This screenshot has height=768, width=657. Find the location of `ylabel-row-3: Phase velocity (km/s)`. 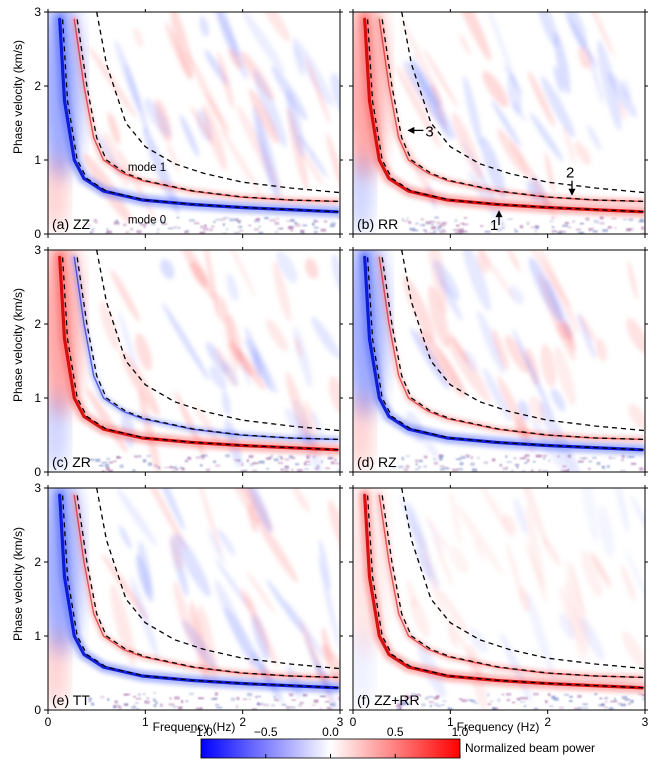

ylabel-row-3: Phase velocity (km/s) is located at coordinates (18, 584).